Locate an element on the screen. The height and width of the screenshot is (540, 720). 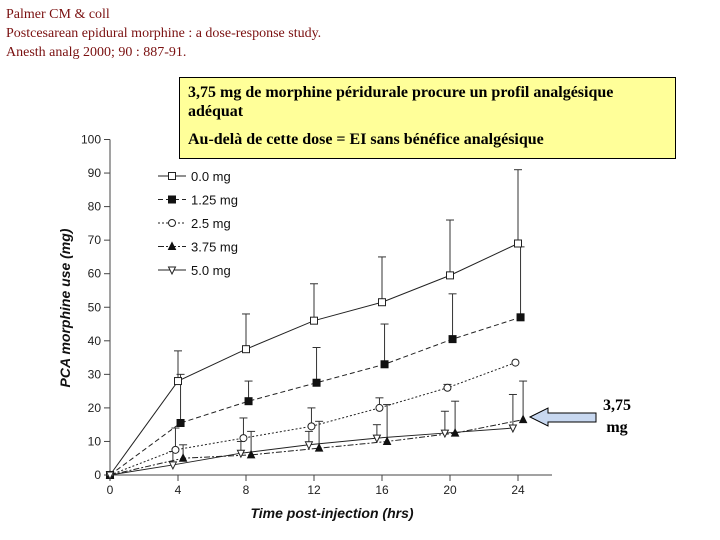
dose-arrow is located at coordinates (562, 417).